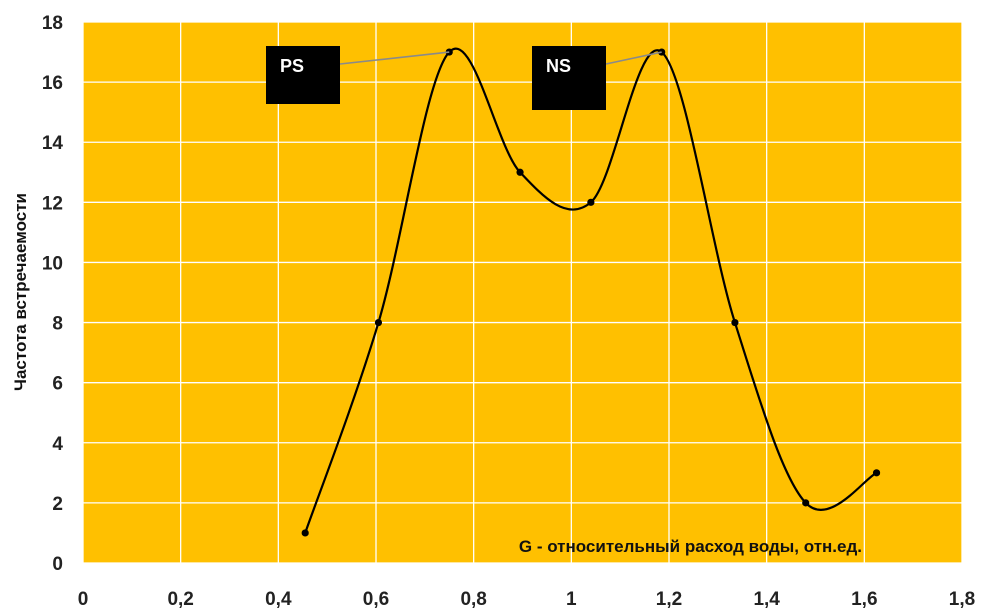 Image resolution: width=987 pixels, height=614 pixels. I want to click on annotation-label: PS, so click(292, 66).